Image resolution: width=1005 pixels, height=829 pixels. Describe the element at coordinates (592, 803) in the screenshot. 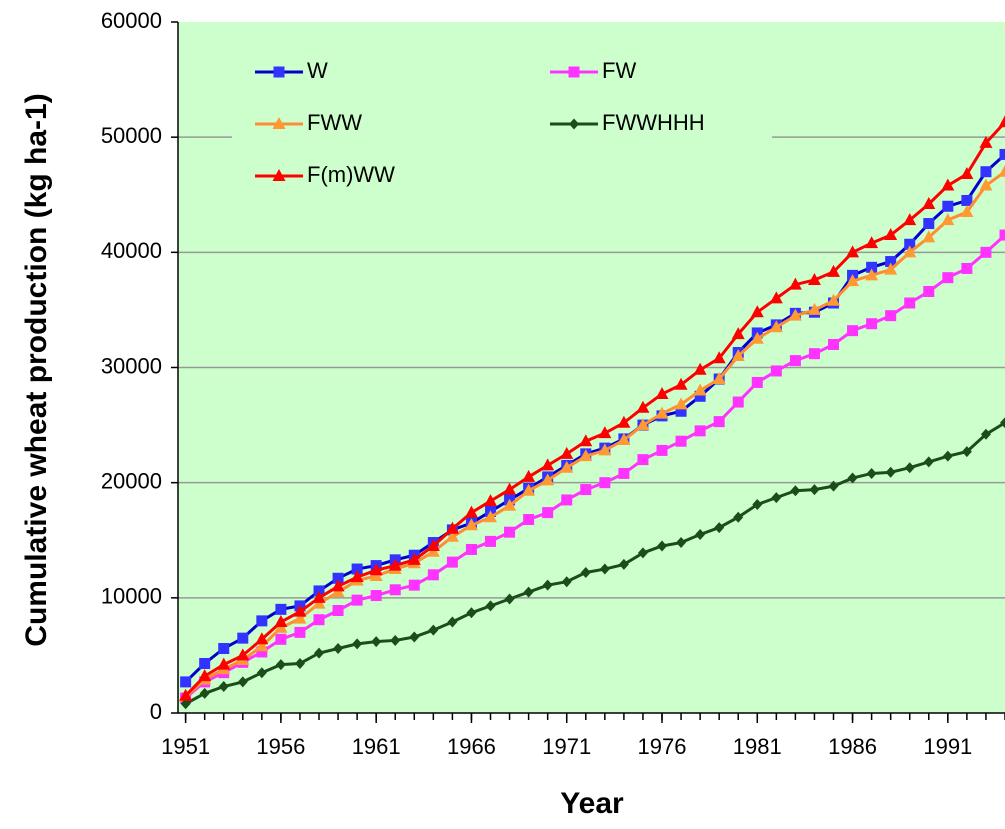

I see `x-axis-label: Year` at that location.